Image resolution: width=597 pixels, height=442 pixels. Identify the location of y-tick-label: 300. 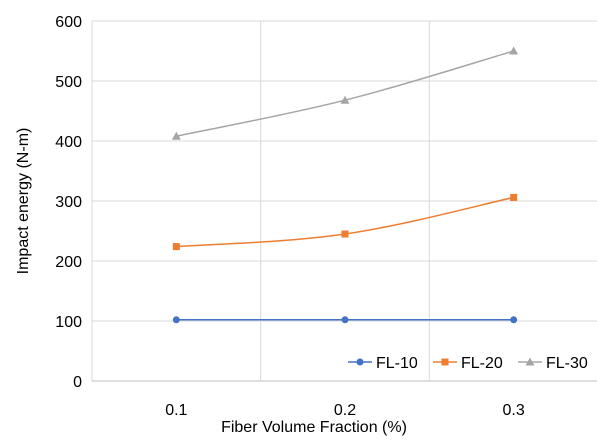
(68, 202).